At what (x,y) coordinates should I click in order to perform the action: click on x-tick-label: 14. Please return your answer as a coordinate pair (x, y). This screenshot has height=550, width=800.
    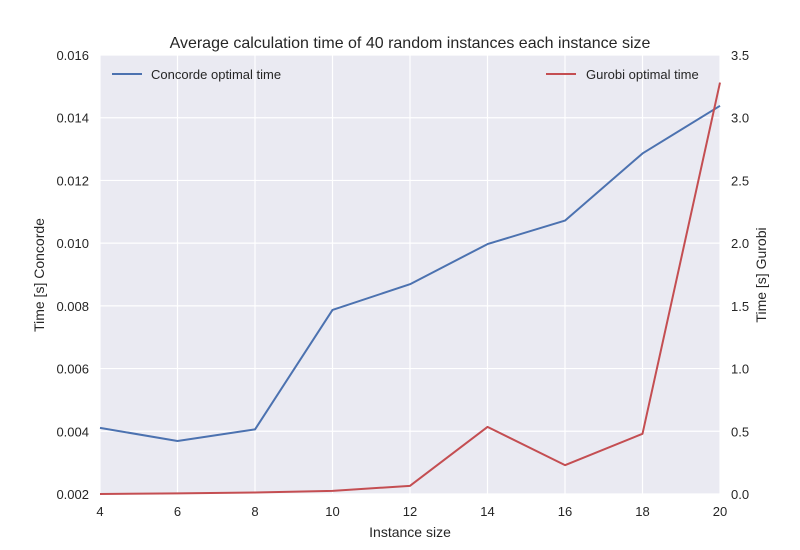
    Looking at the image, I should click on (487, 511).